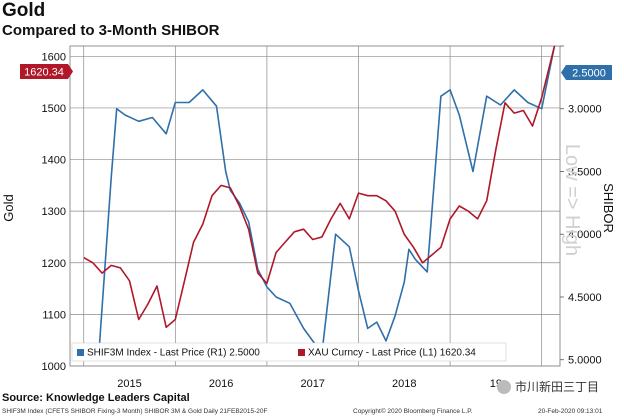 The height and width of the screenshot is (419, 624). What do you see at coordinates (54, 315) in the screenshot?
I see `left-tick-label: 1100` at bounding box center [54, 315].